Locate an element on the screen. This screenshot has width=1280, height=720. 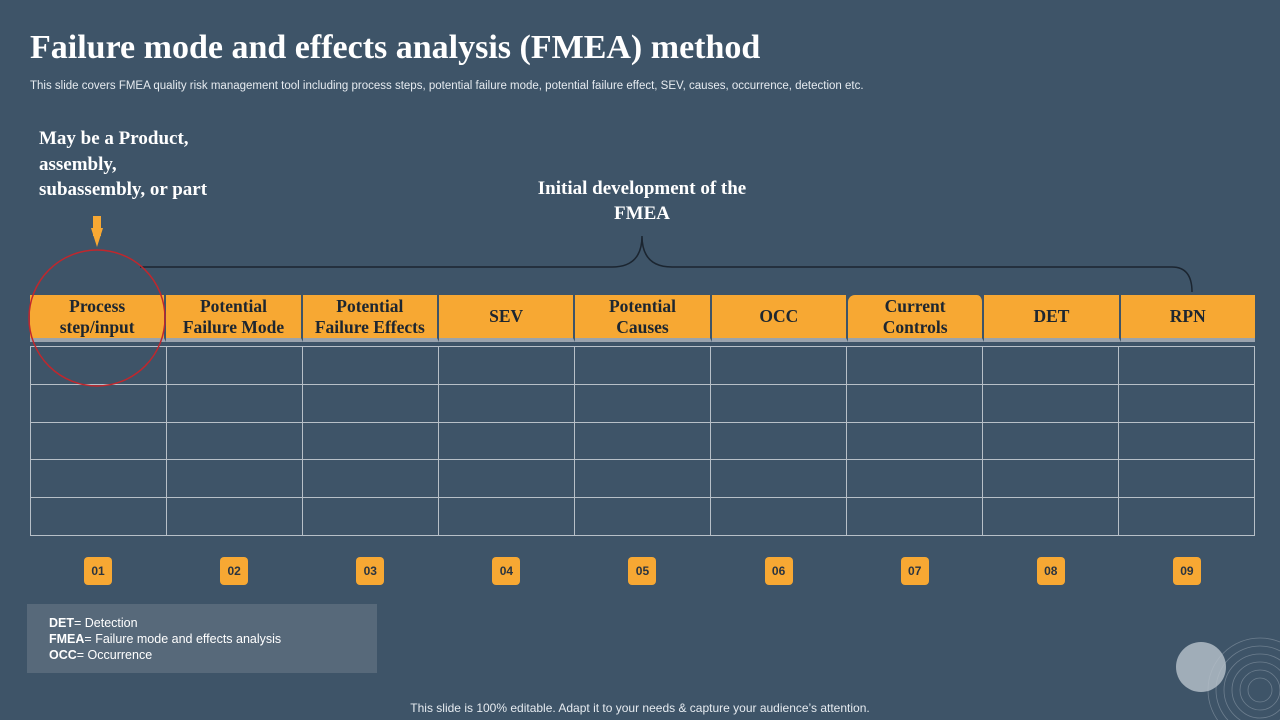
number-slot: 01 is located at coordinates (98, 571).